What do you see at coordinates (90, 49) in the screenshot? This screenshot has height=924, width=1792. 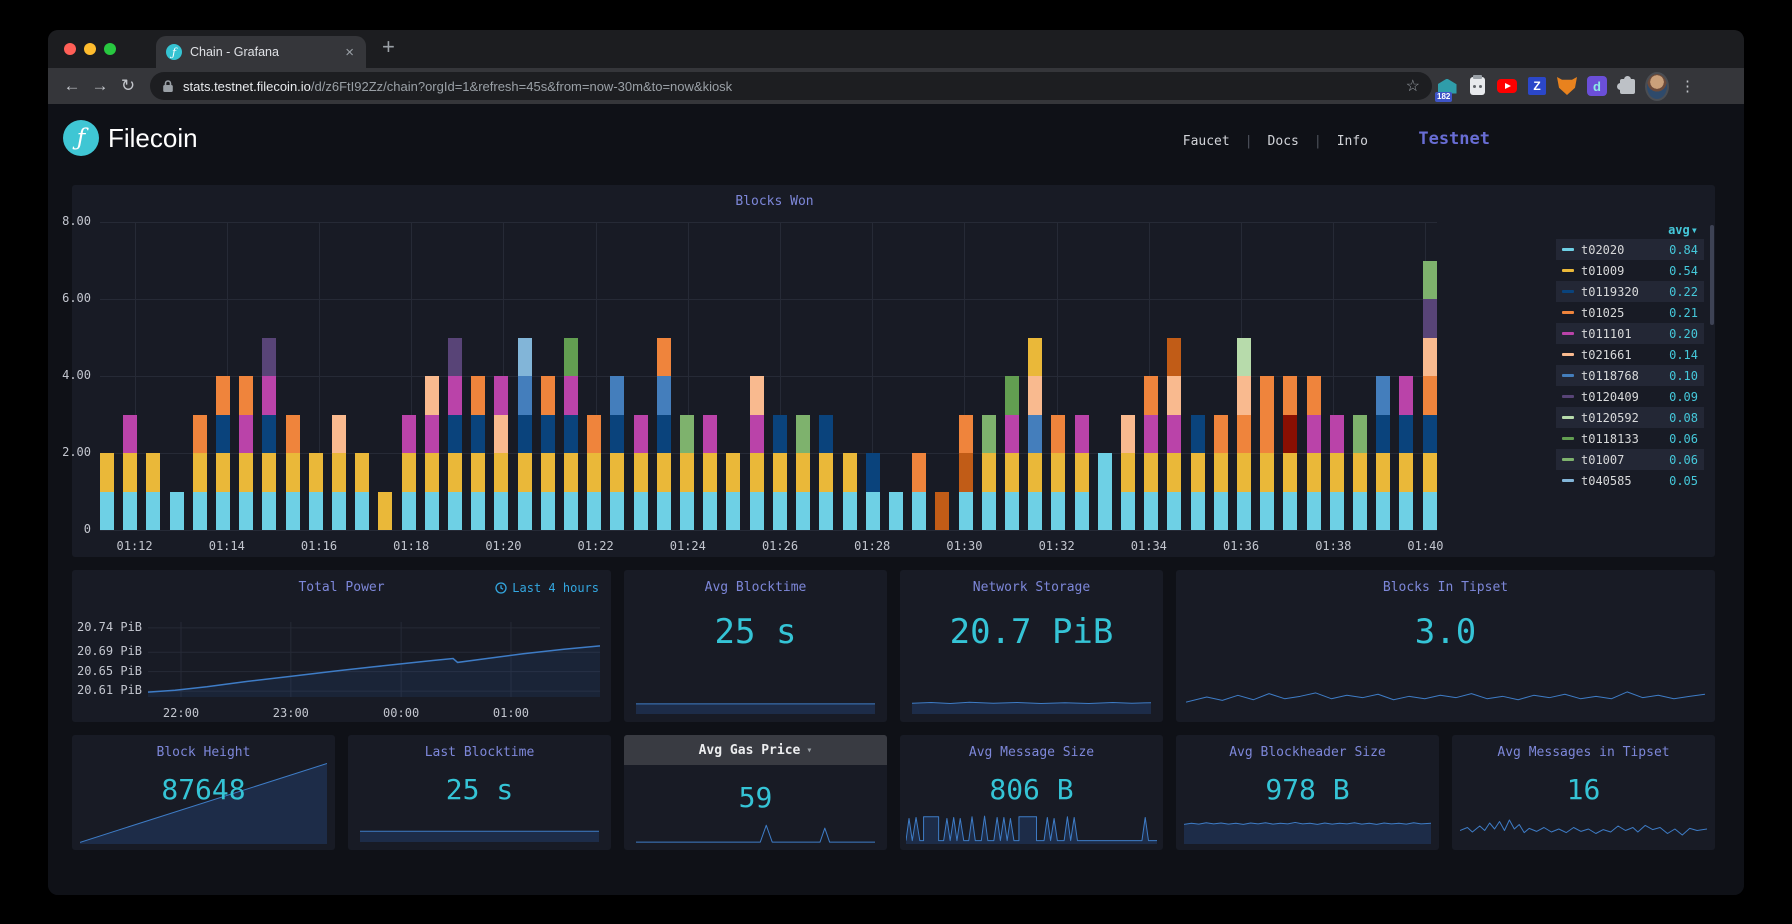 I see `minimize-window-button` at bounding box center [90, 49].